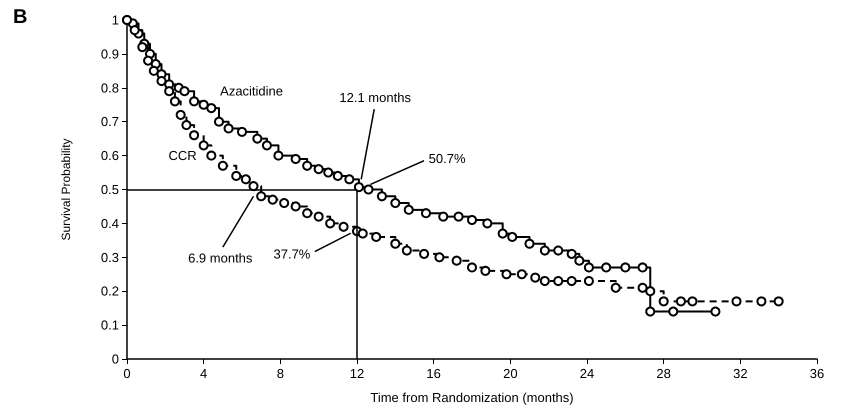  What do you see at coordinates (204, 373) in the screenshot?
I see `x-tick-label: 4` at bounding box center [204, 373].